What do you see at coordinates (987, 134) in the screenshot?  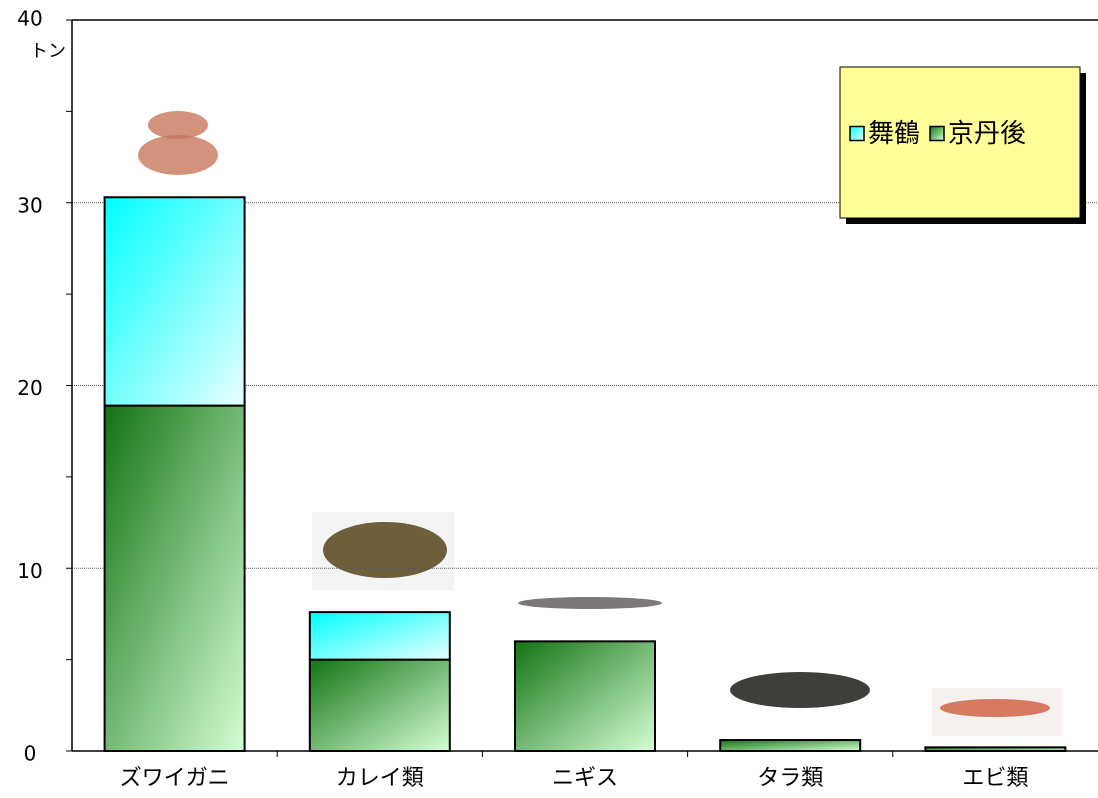 I see `legend-label: 京丹後` at bounding box center [987, 134].